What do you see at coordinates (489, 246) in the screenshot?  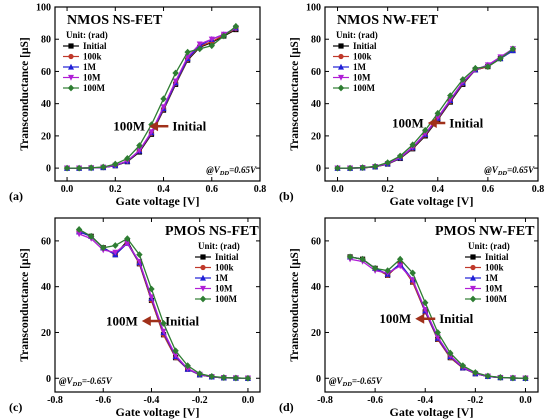 I see `legend-header: Unit: (rad)` at bounding box center [489, 246].